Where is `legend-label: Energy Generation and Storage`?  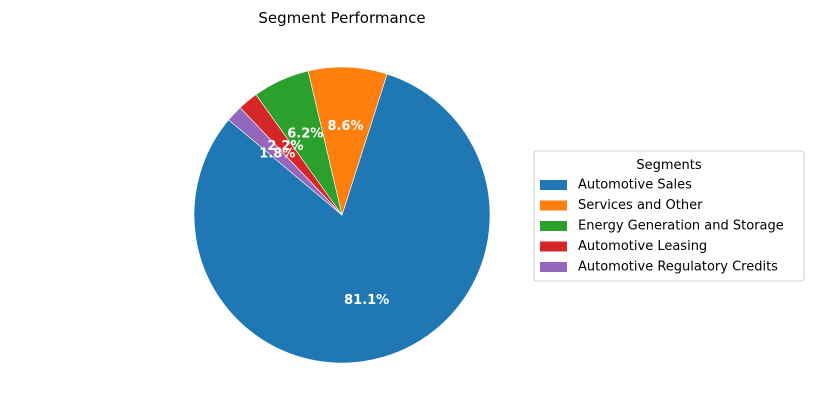
legend-label: Energy Generation and Storage is located at coordinates (681, 226).